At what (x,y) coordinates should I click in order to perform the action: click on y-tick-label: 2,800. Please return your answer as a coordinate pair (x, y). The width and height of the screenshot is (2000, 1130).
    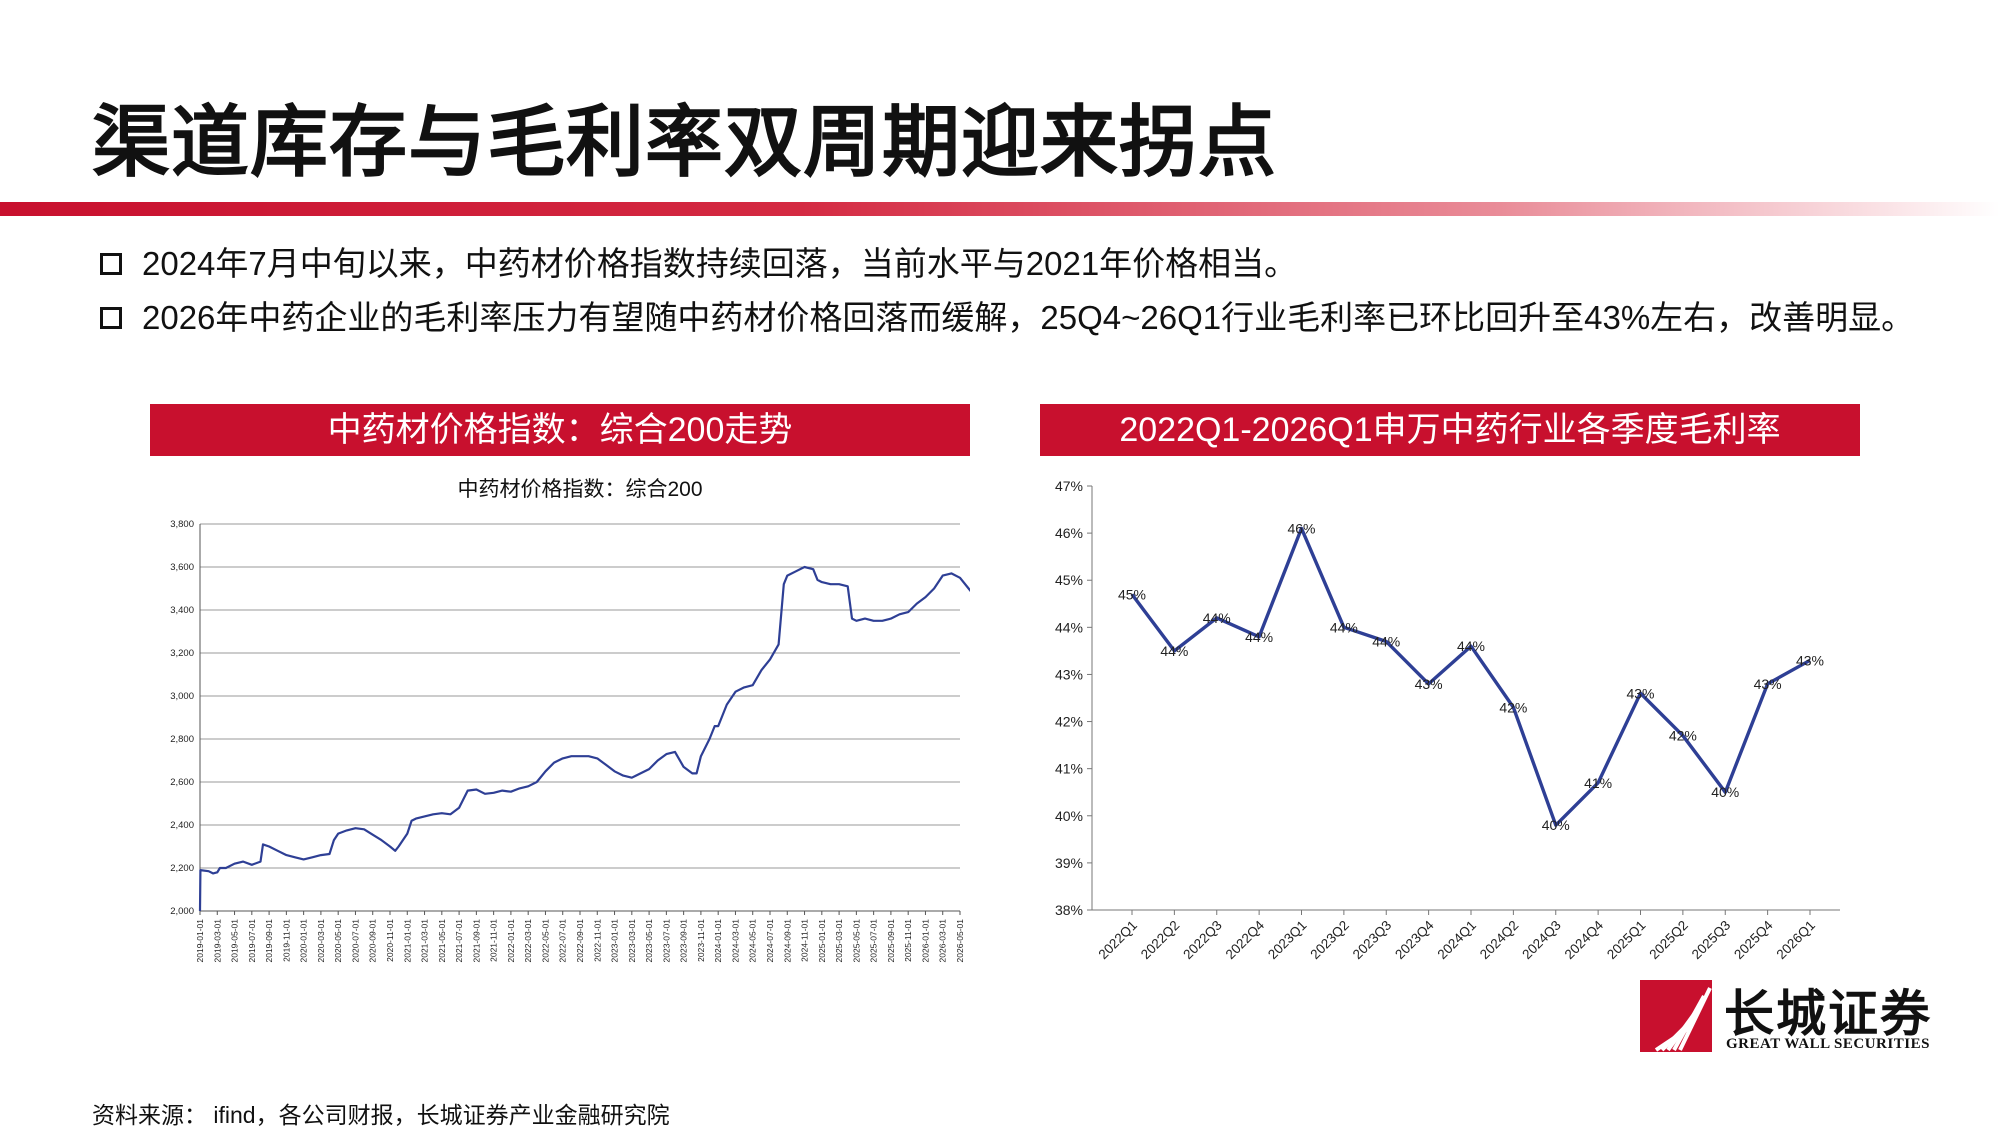
    Looking at the image, I should click on (182, 739).